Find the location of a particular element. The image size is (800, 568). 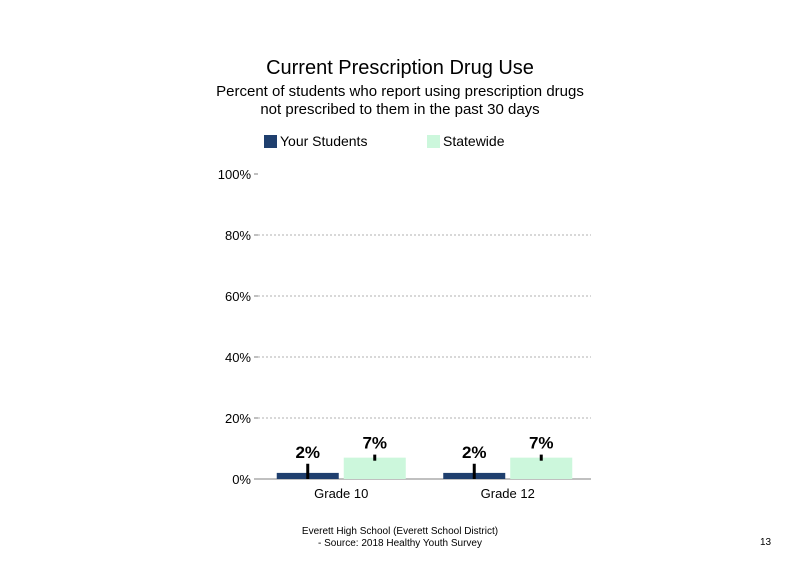

y-tick-label: 40% is located at coordinates (238, 357).